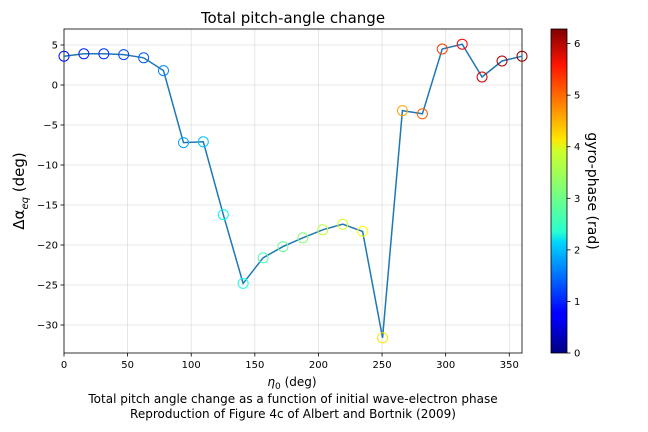  I want to click on x-tick-label: 0, so click(64, 365).